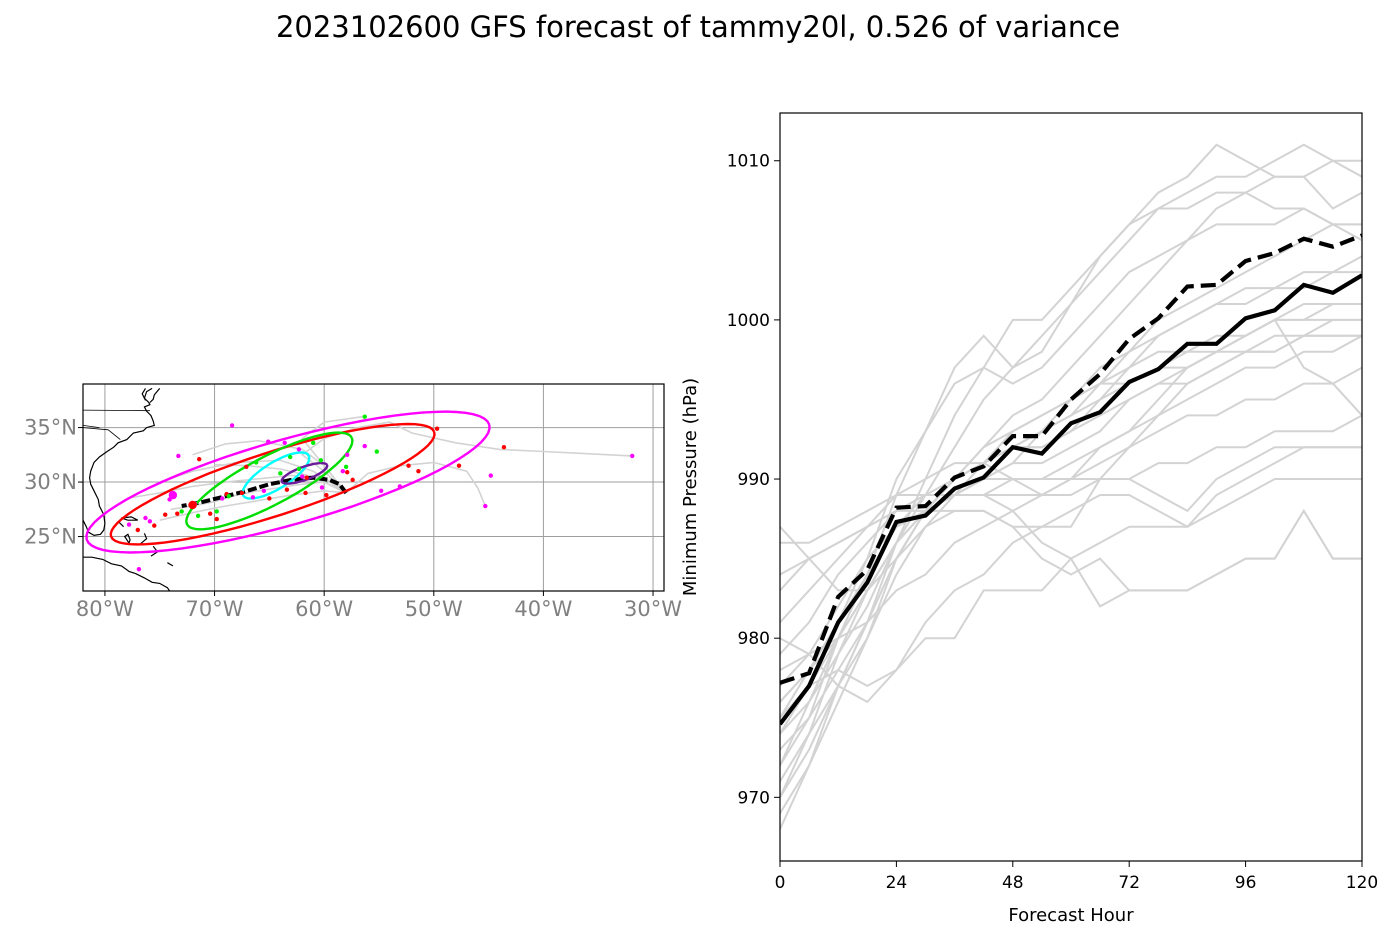 Image resolution: width=1396 pixels, height=941 pixels. What do you see at coordinates (543, 609) in the screenshot?
I see `map-lon-tick-label: 40°W` at bounding box center [543, 609].